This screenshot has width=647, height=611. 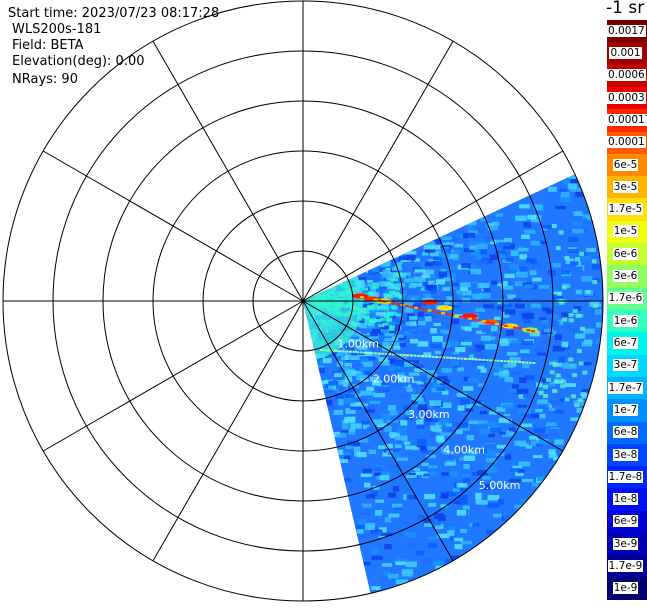 I want to click on colorbar-tick-text: 3e-7, so click(x=625, y=365).